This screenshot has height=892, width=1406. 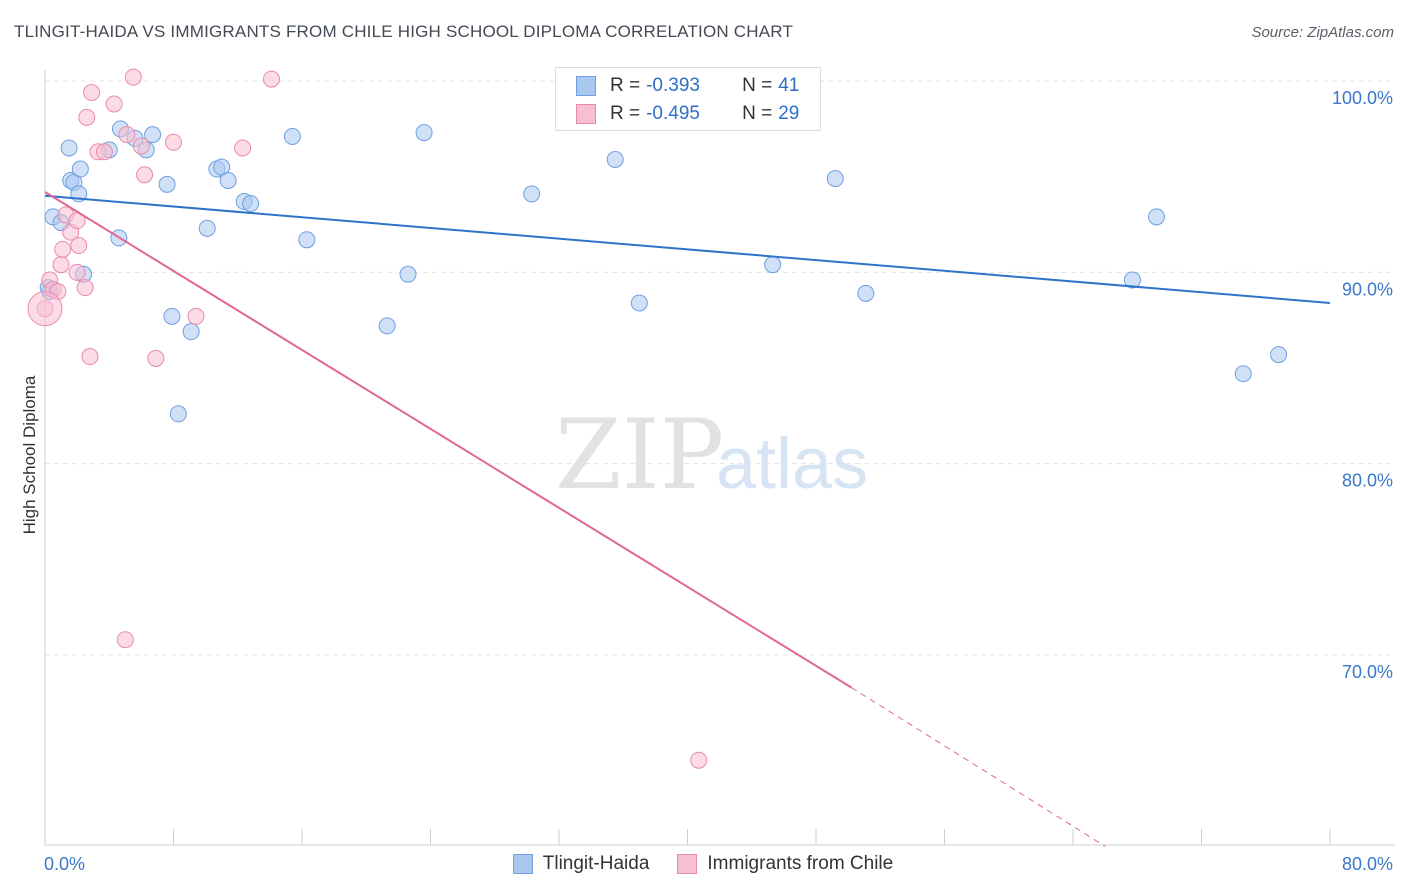 I want to click on series-legend-label: Tlingit-Haida, so click(x=596, y=863).